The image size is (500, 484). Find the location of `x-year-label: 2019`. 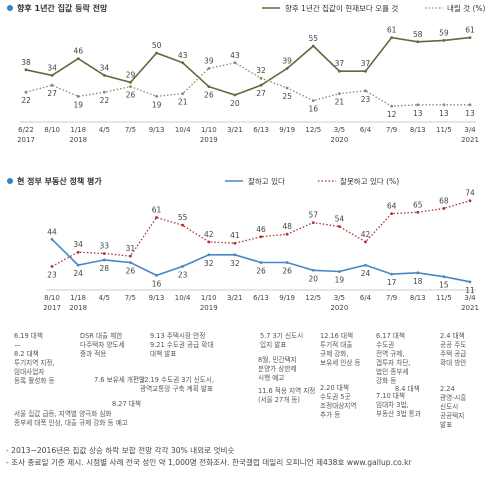

x-year-label: 2019 is located at coordinates (209, 140).